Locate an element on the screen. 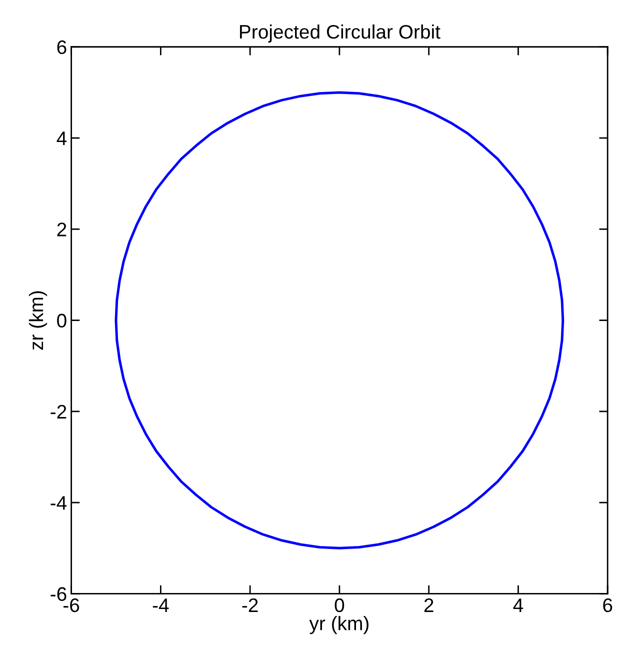 This screenshot has width=620, height=651. y-tick-label: -4 is located at coordinates (58, 503).